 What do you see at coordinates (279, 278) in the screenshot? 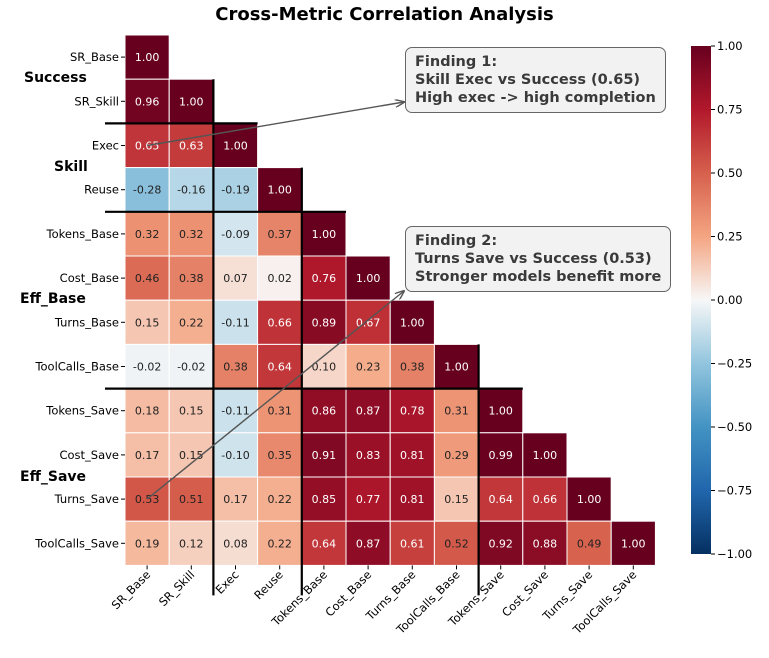
I see `cell-value-label: 0.02` at bounding box center [279, 278].